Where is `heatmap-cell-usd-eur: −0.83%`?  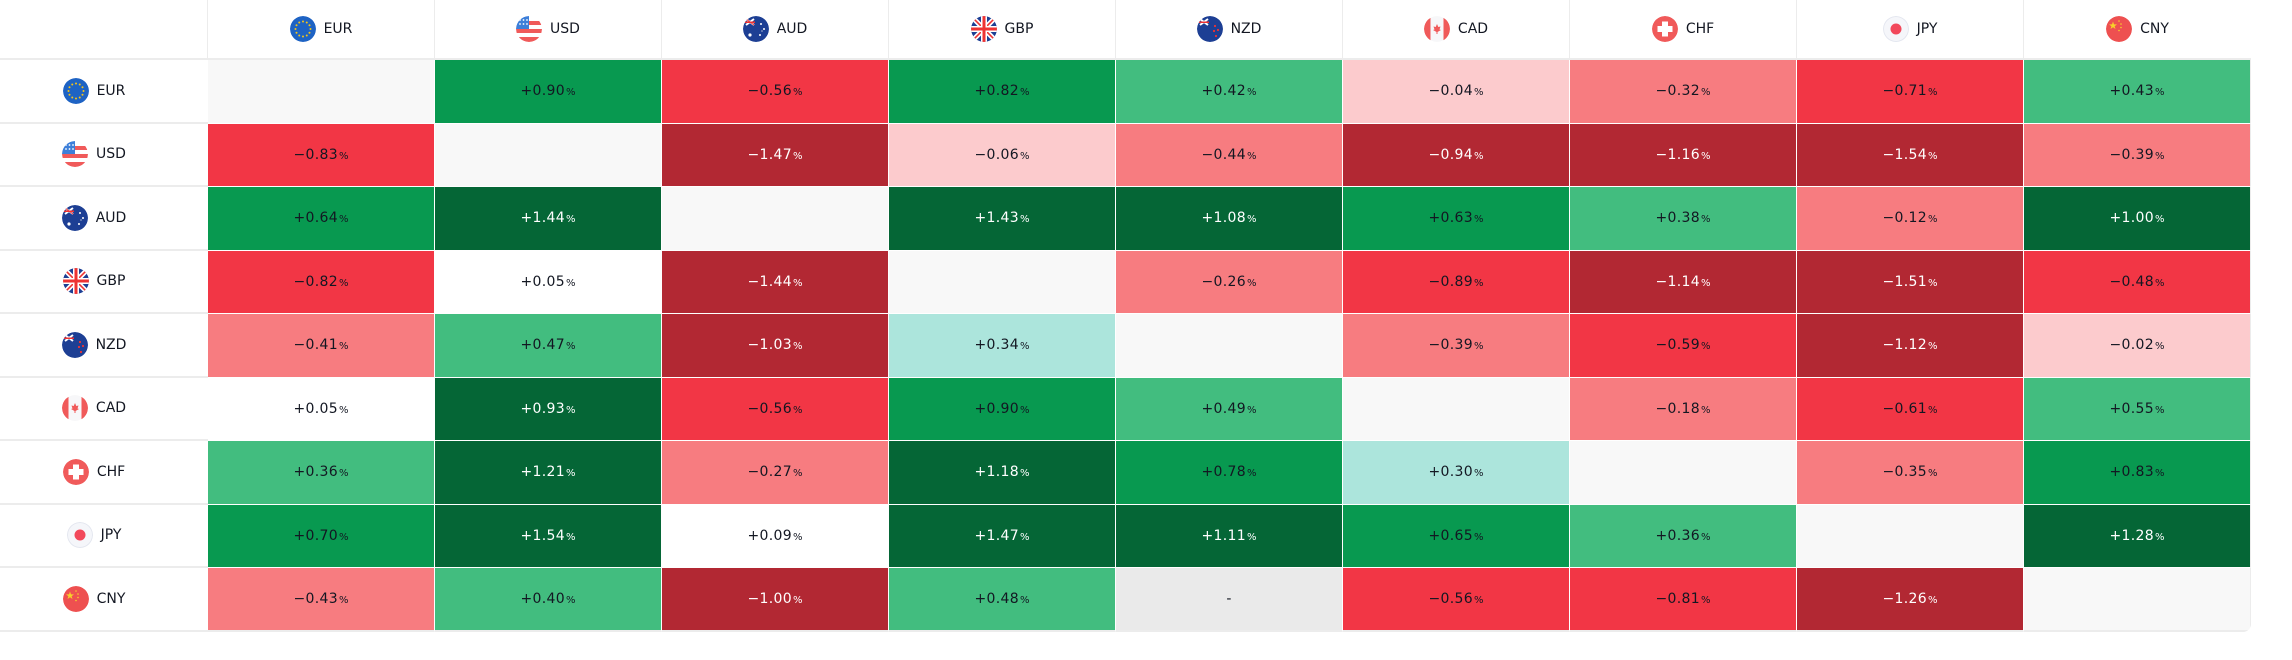
heatmap-cell-usd-eur: −0.83% is located at coordinates (321, 155).